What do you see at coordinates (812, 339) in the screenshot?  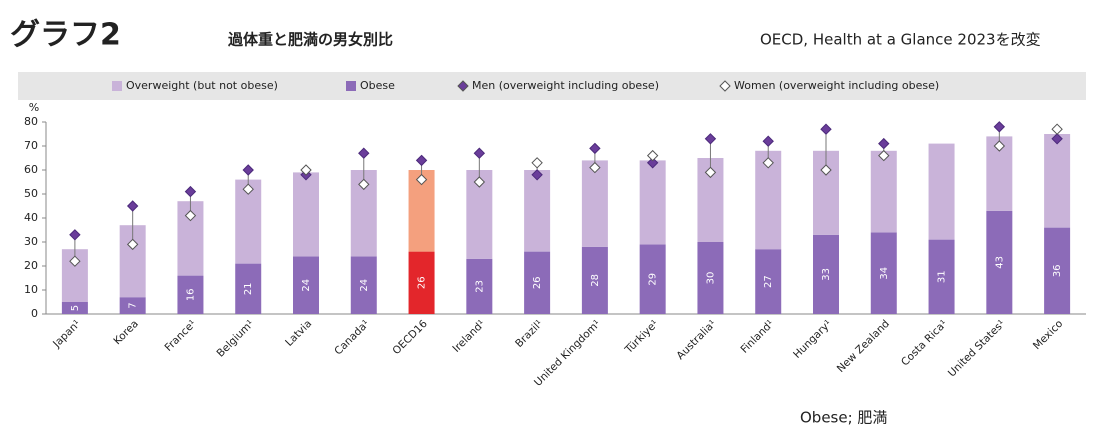 I see `x-tick-label: Hungary¹` at bounding box center [812, 339].